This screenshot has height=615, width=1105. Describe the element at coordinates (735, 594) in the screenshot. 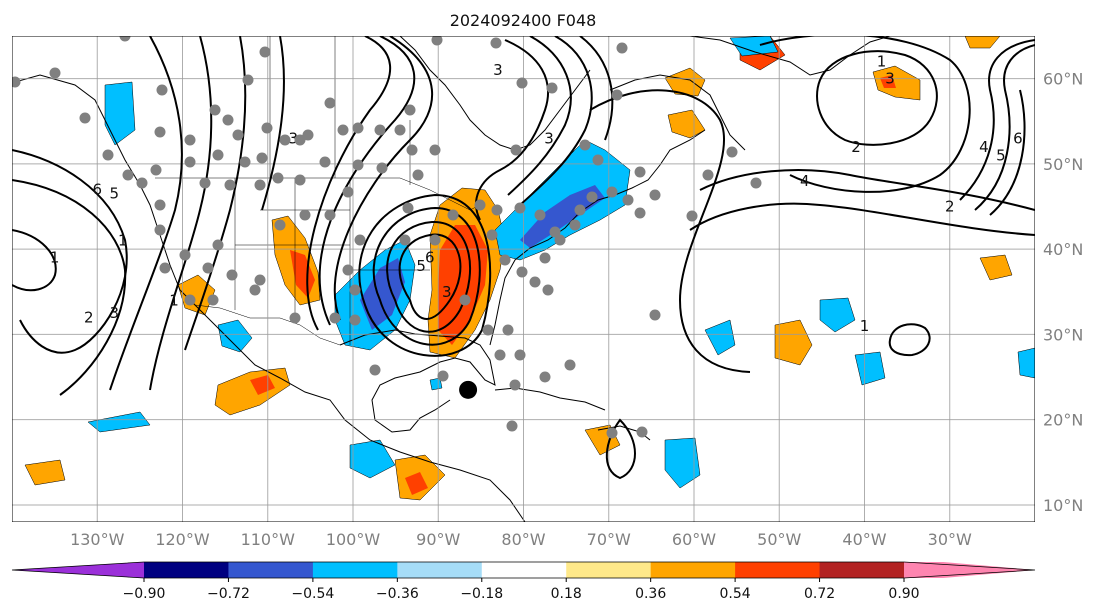

I see `colorbar-tick-label: 0.54` at that location.